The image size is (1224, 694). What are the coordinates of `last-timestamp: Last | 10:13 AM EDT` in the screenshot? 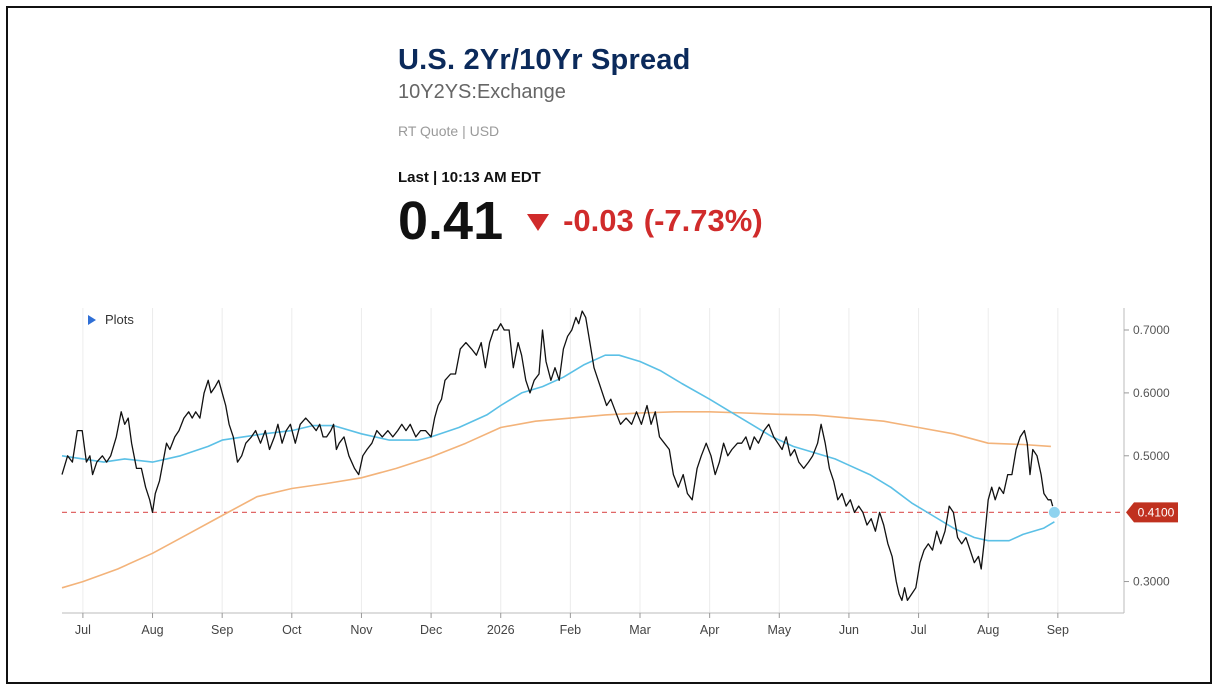 It's located at (469, 177).